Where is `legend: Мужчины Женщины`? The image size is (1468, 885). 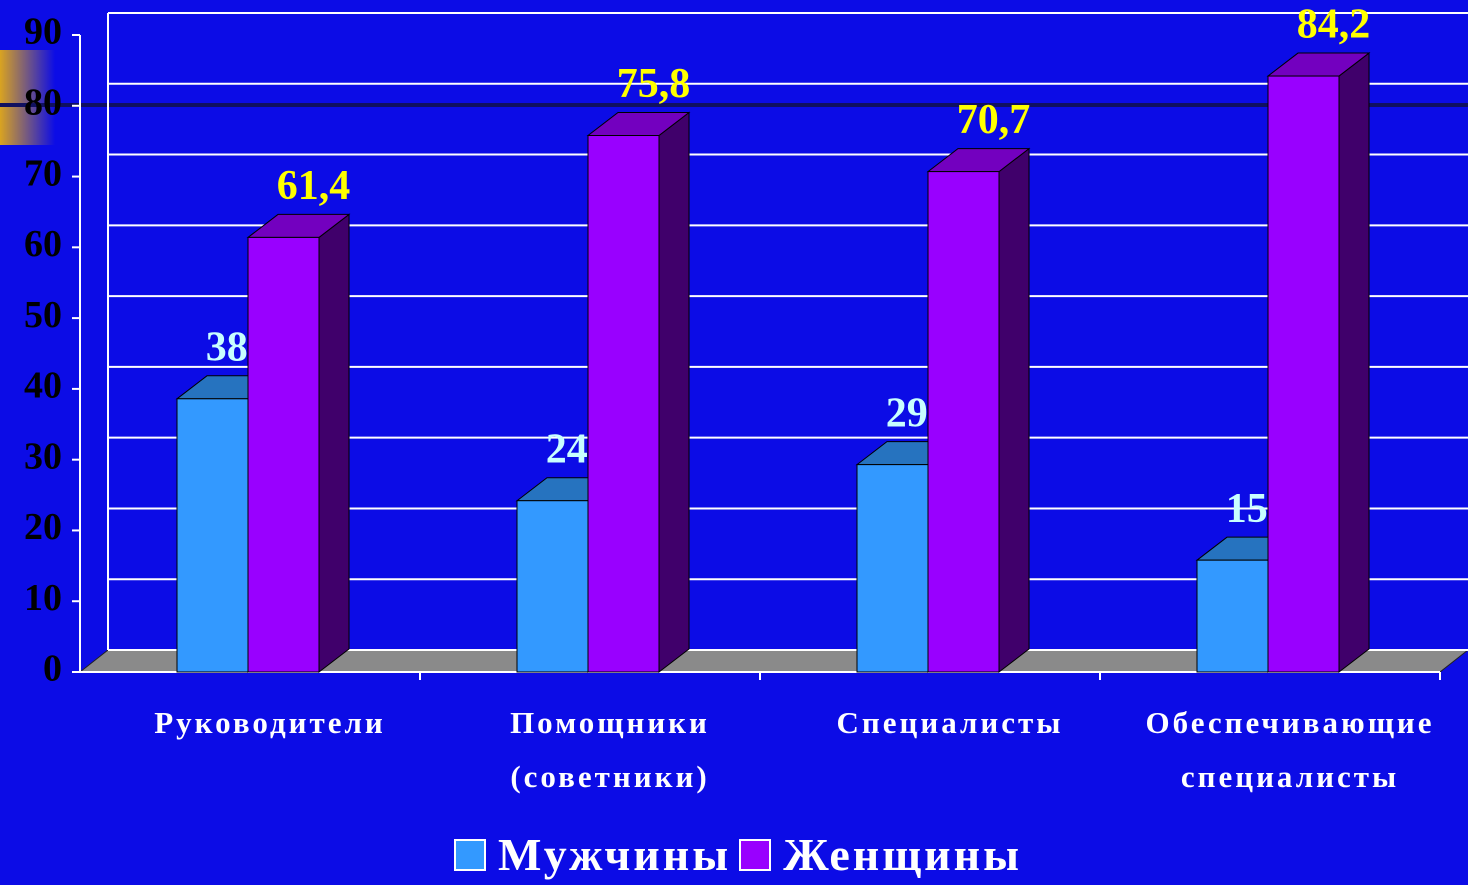
legend: Мужчины Женщины is located at coordinates (734, 854).